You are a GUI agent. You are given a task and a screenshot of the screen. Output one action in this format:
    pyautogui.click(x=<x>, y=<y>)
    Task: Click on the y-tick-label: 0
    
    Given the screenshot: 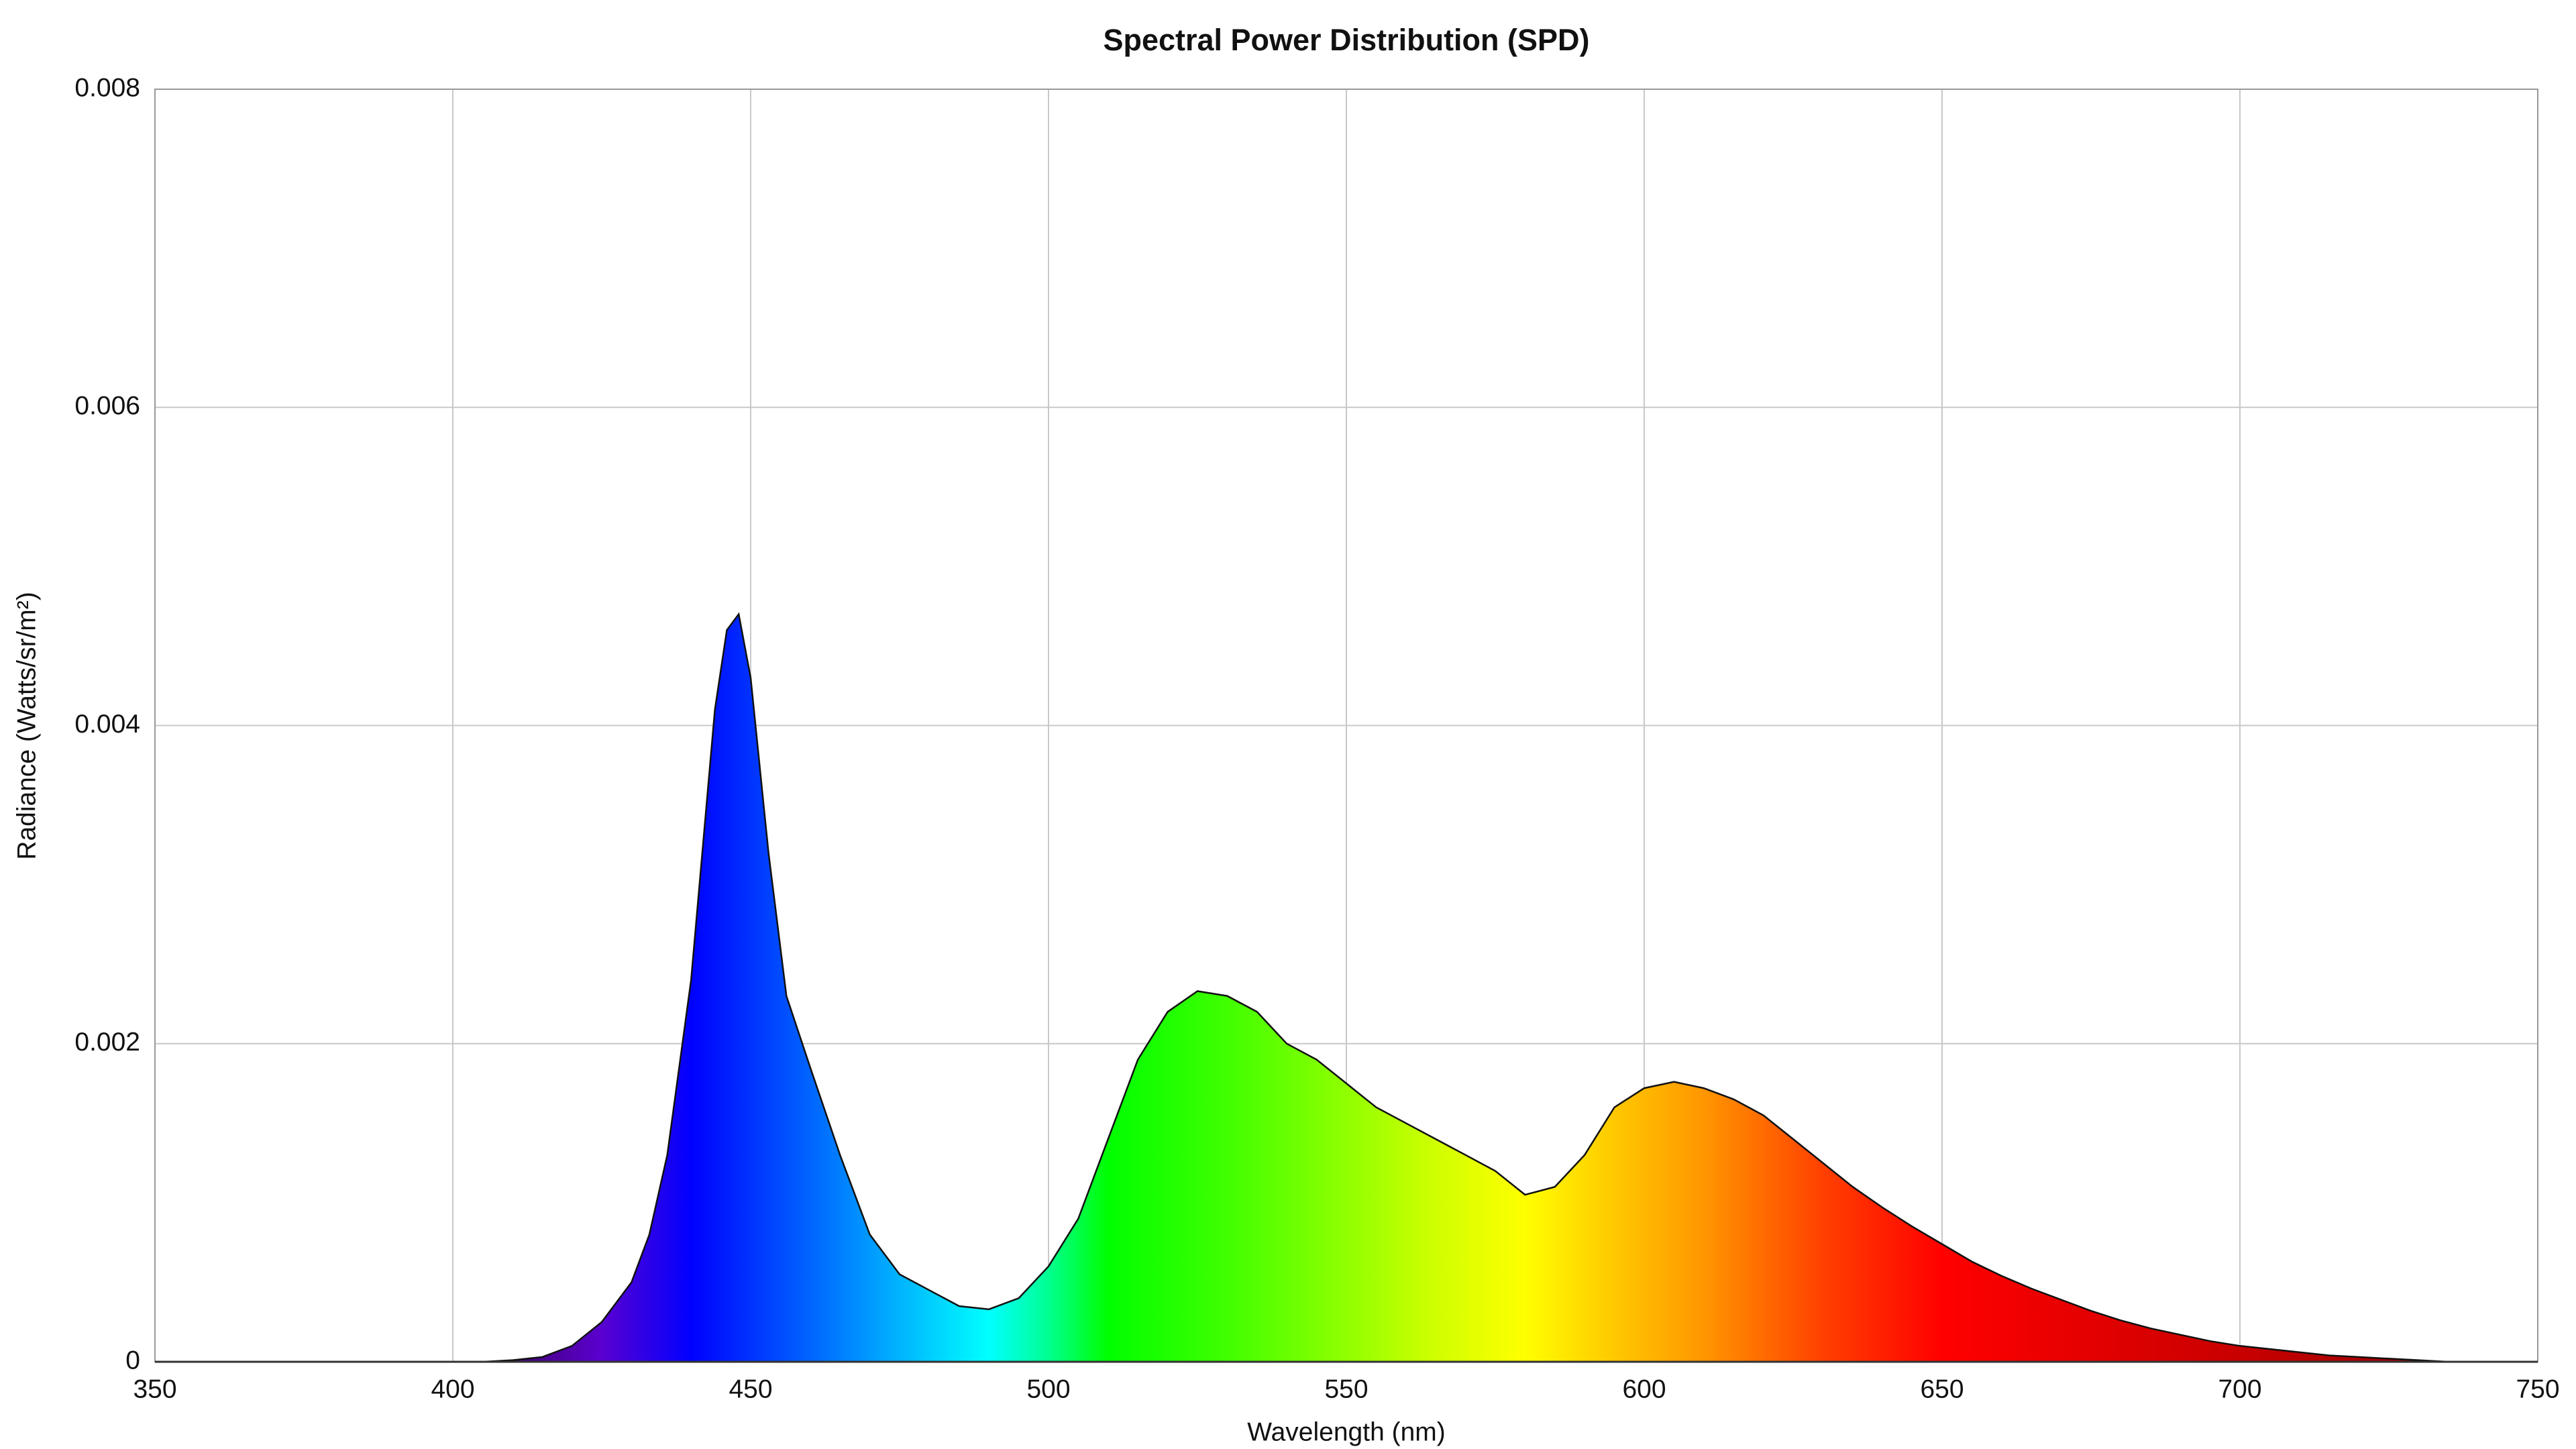 What is the action you would take?
    pyautogui.click(x=132, y=1360)
    